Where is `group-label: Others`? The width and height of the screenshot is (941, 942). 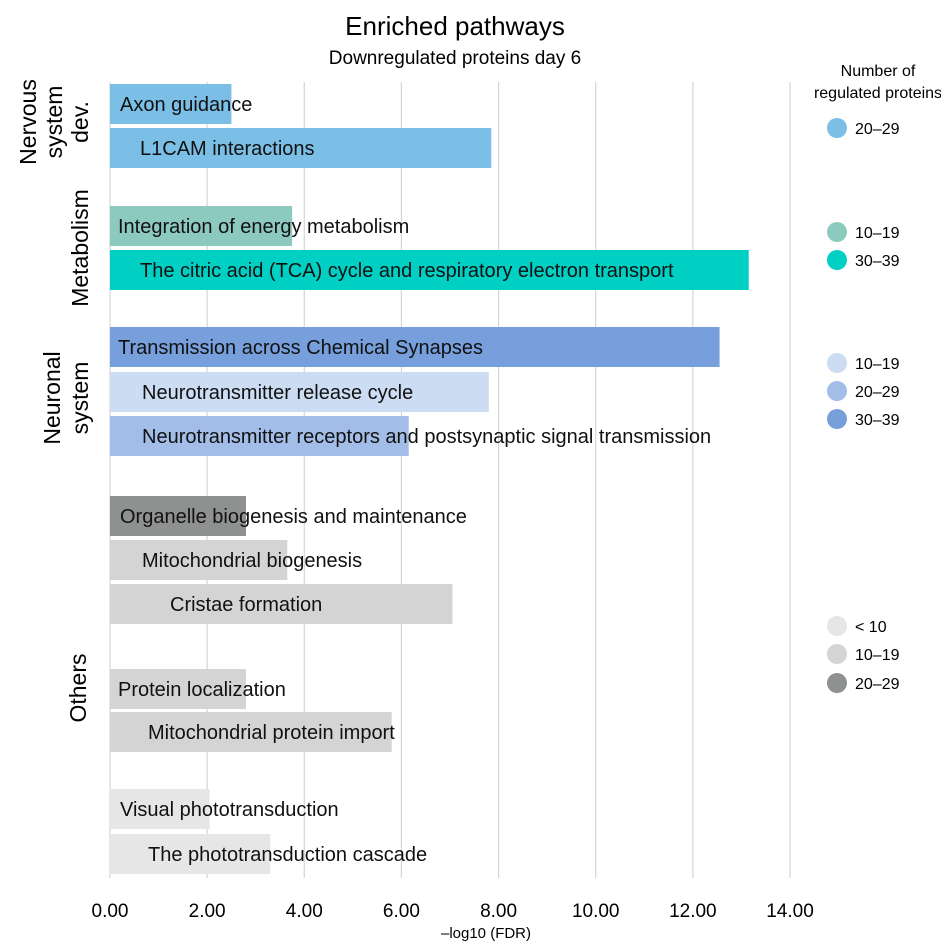
group-label: Others is located at coordinates (78, 687).